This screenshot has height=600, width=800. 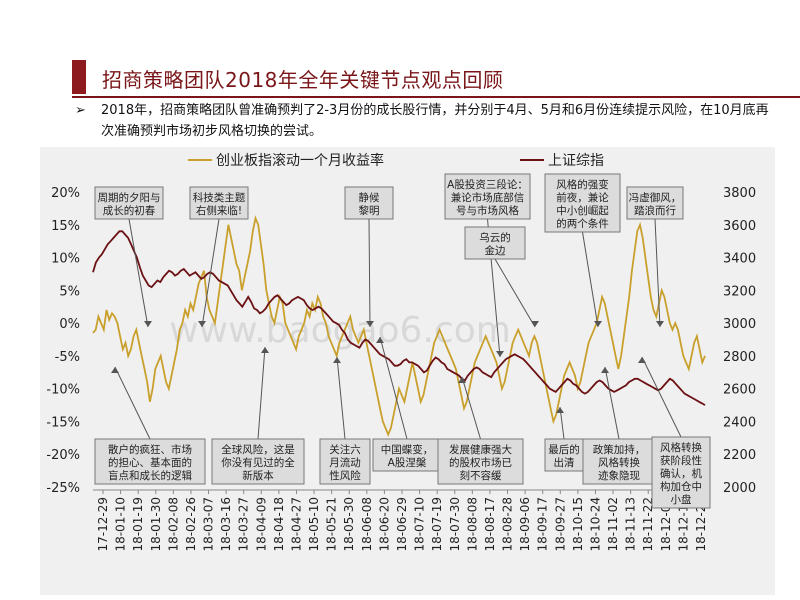 I want to click on annotation-text: 发展健康强大, so click(x=480, y=449).